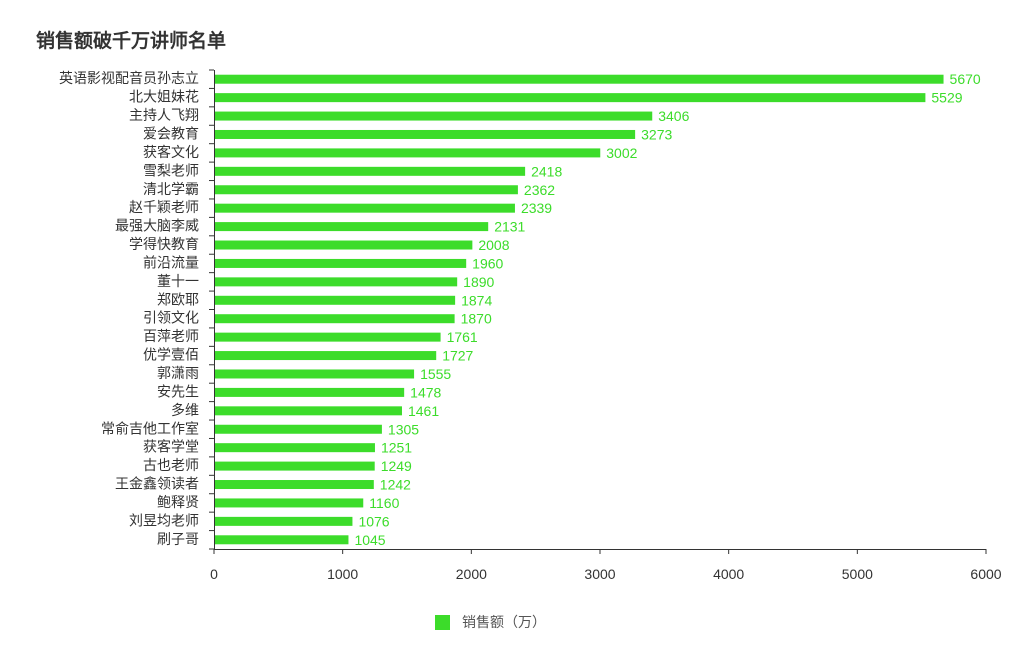 Image resolution: width=1021 pixels, height=665 pixels. What do you see at coordinates (539, 190) in the screenshot?
I see `data-label: 2362` at bounding box center [539, 190].